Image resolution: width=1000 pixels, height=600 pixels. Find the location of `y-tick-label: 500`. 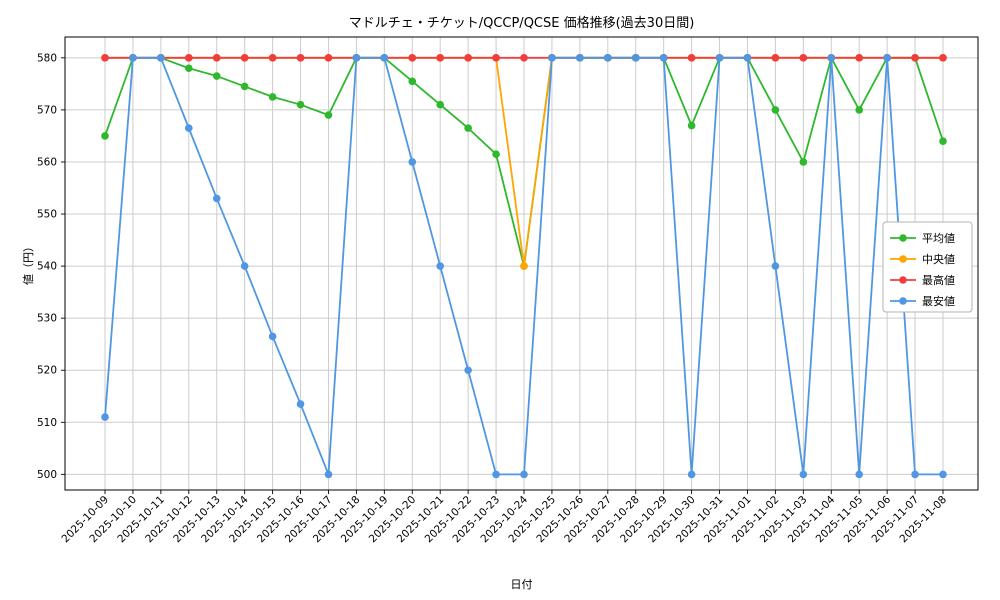

y-tick-label: 500 is located at coordinates (47, 475).